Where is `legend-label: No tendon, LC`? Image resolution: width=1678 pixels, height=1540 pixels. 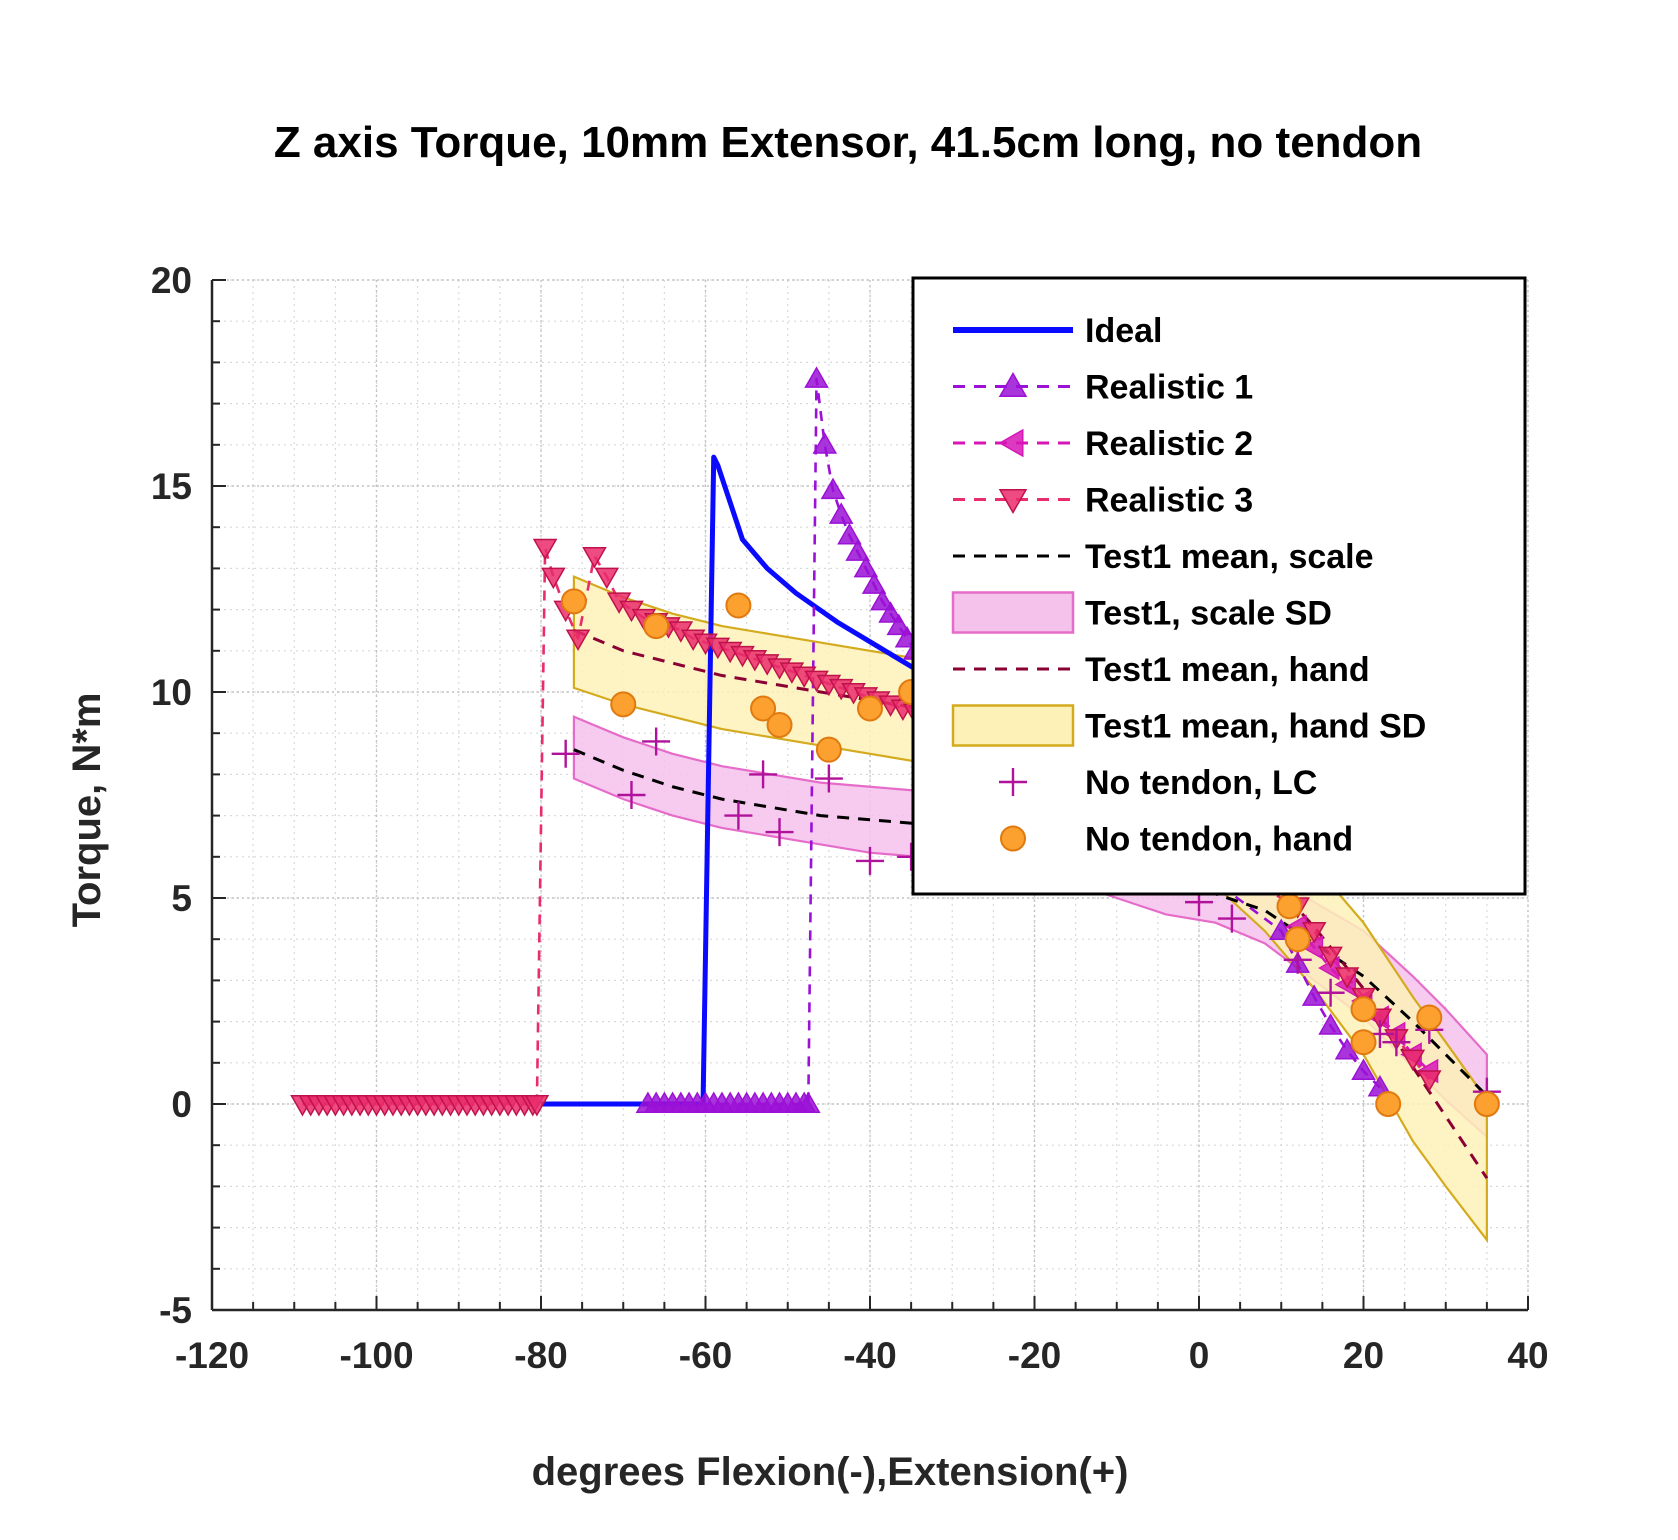 legend-label: No tendon, LC is located at coordinates (1201, 783).